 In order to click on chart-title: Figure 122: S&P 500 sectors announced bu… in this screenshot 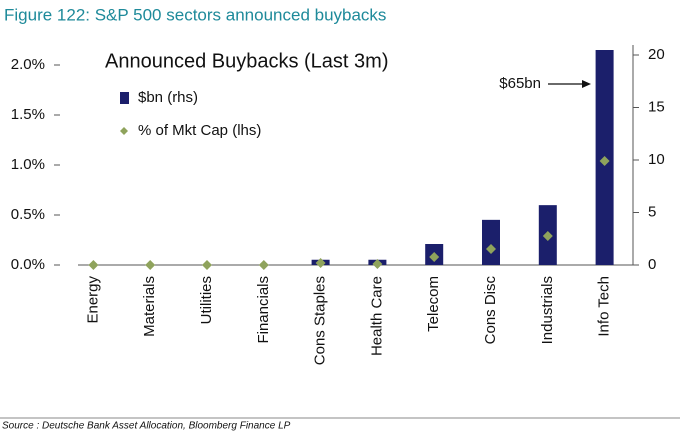, I will do `click(195, 14)`.